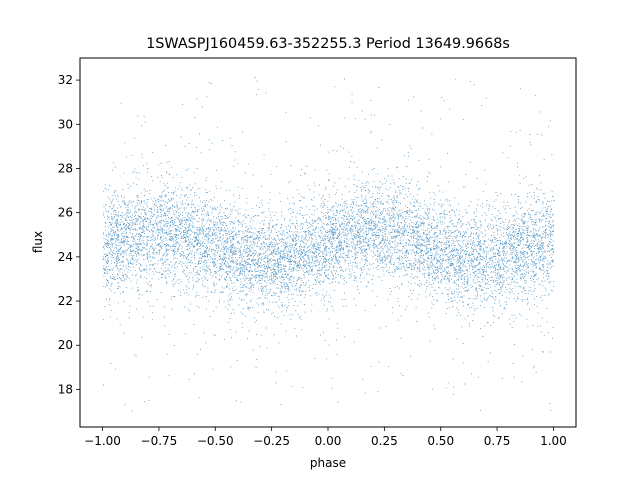 This screenshot has height=480, width=640. Describe the element at coordinates (69, 234) in the screenshot. I see `y-axis: 18 20 22 24 26 28 30 32` at that location.